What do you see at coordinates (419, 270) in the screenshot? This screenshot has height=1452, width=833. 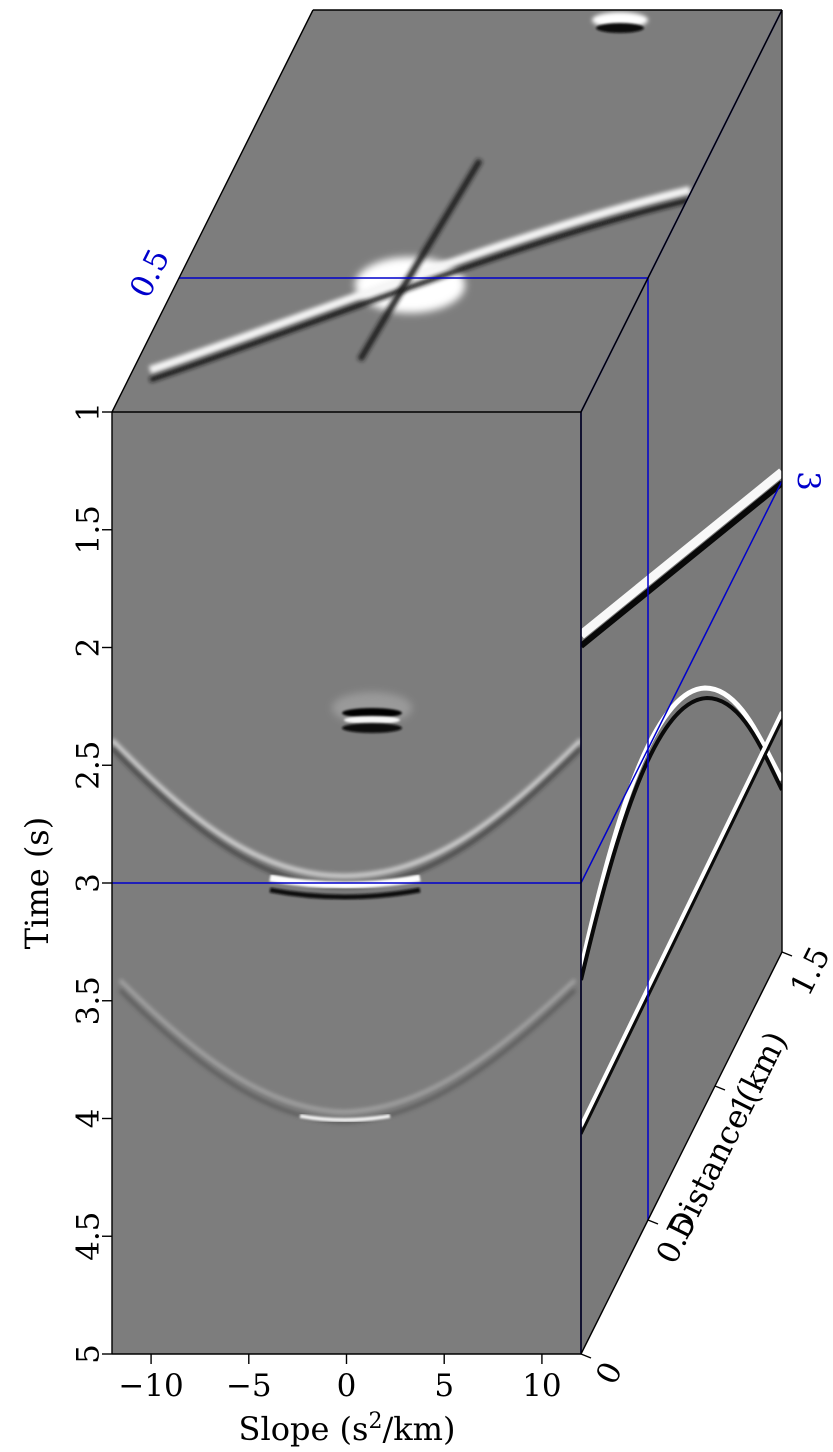 I see `top-cross-event` at bounding box center [419, 270].